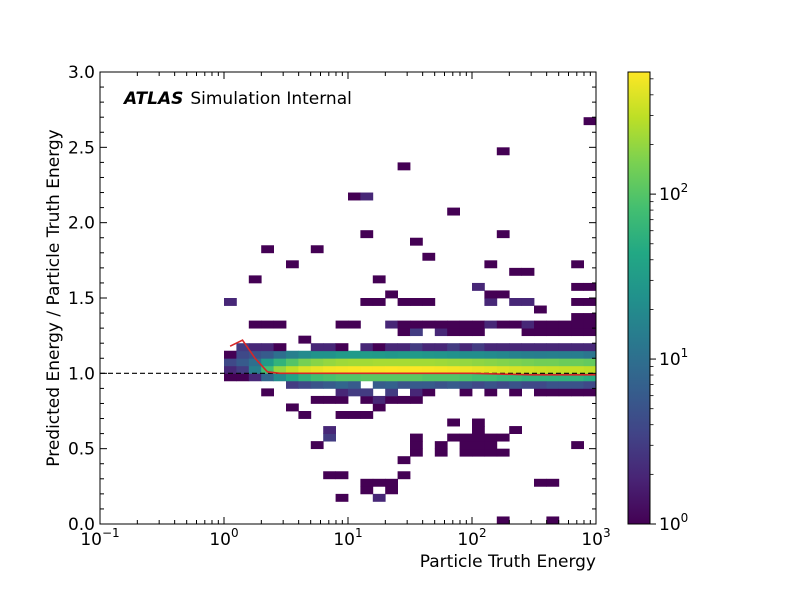 The image size is (799, 599). I want to click on y-tick-label: 2.5, so click(81, 148).